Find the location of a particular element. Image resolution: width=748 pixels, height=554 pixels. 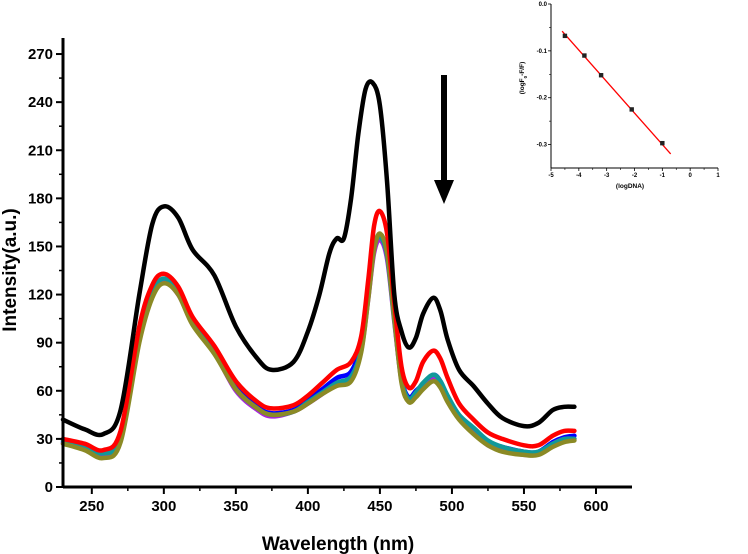

x-tick-label: 550 is located at coordinates (523, 506).